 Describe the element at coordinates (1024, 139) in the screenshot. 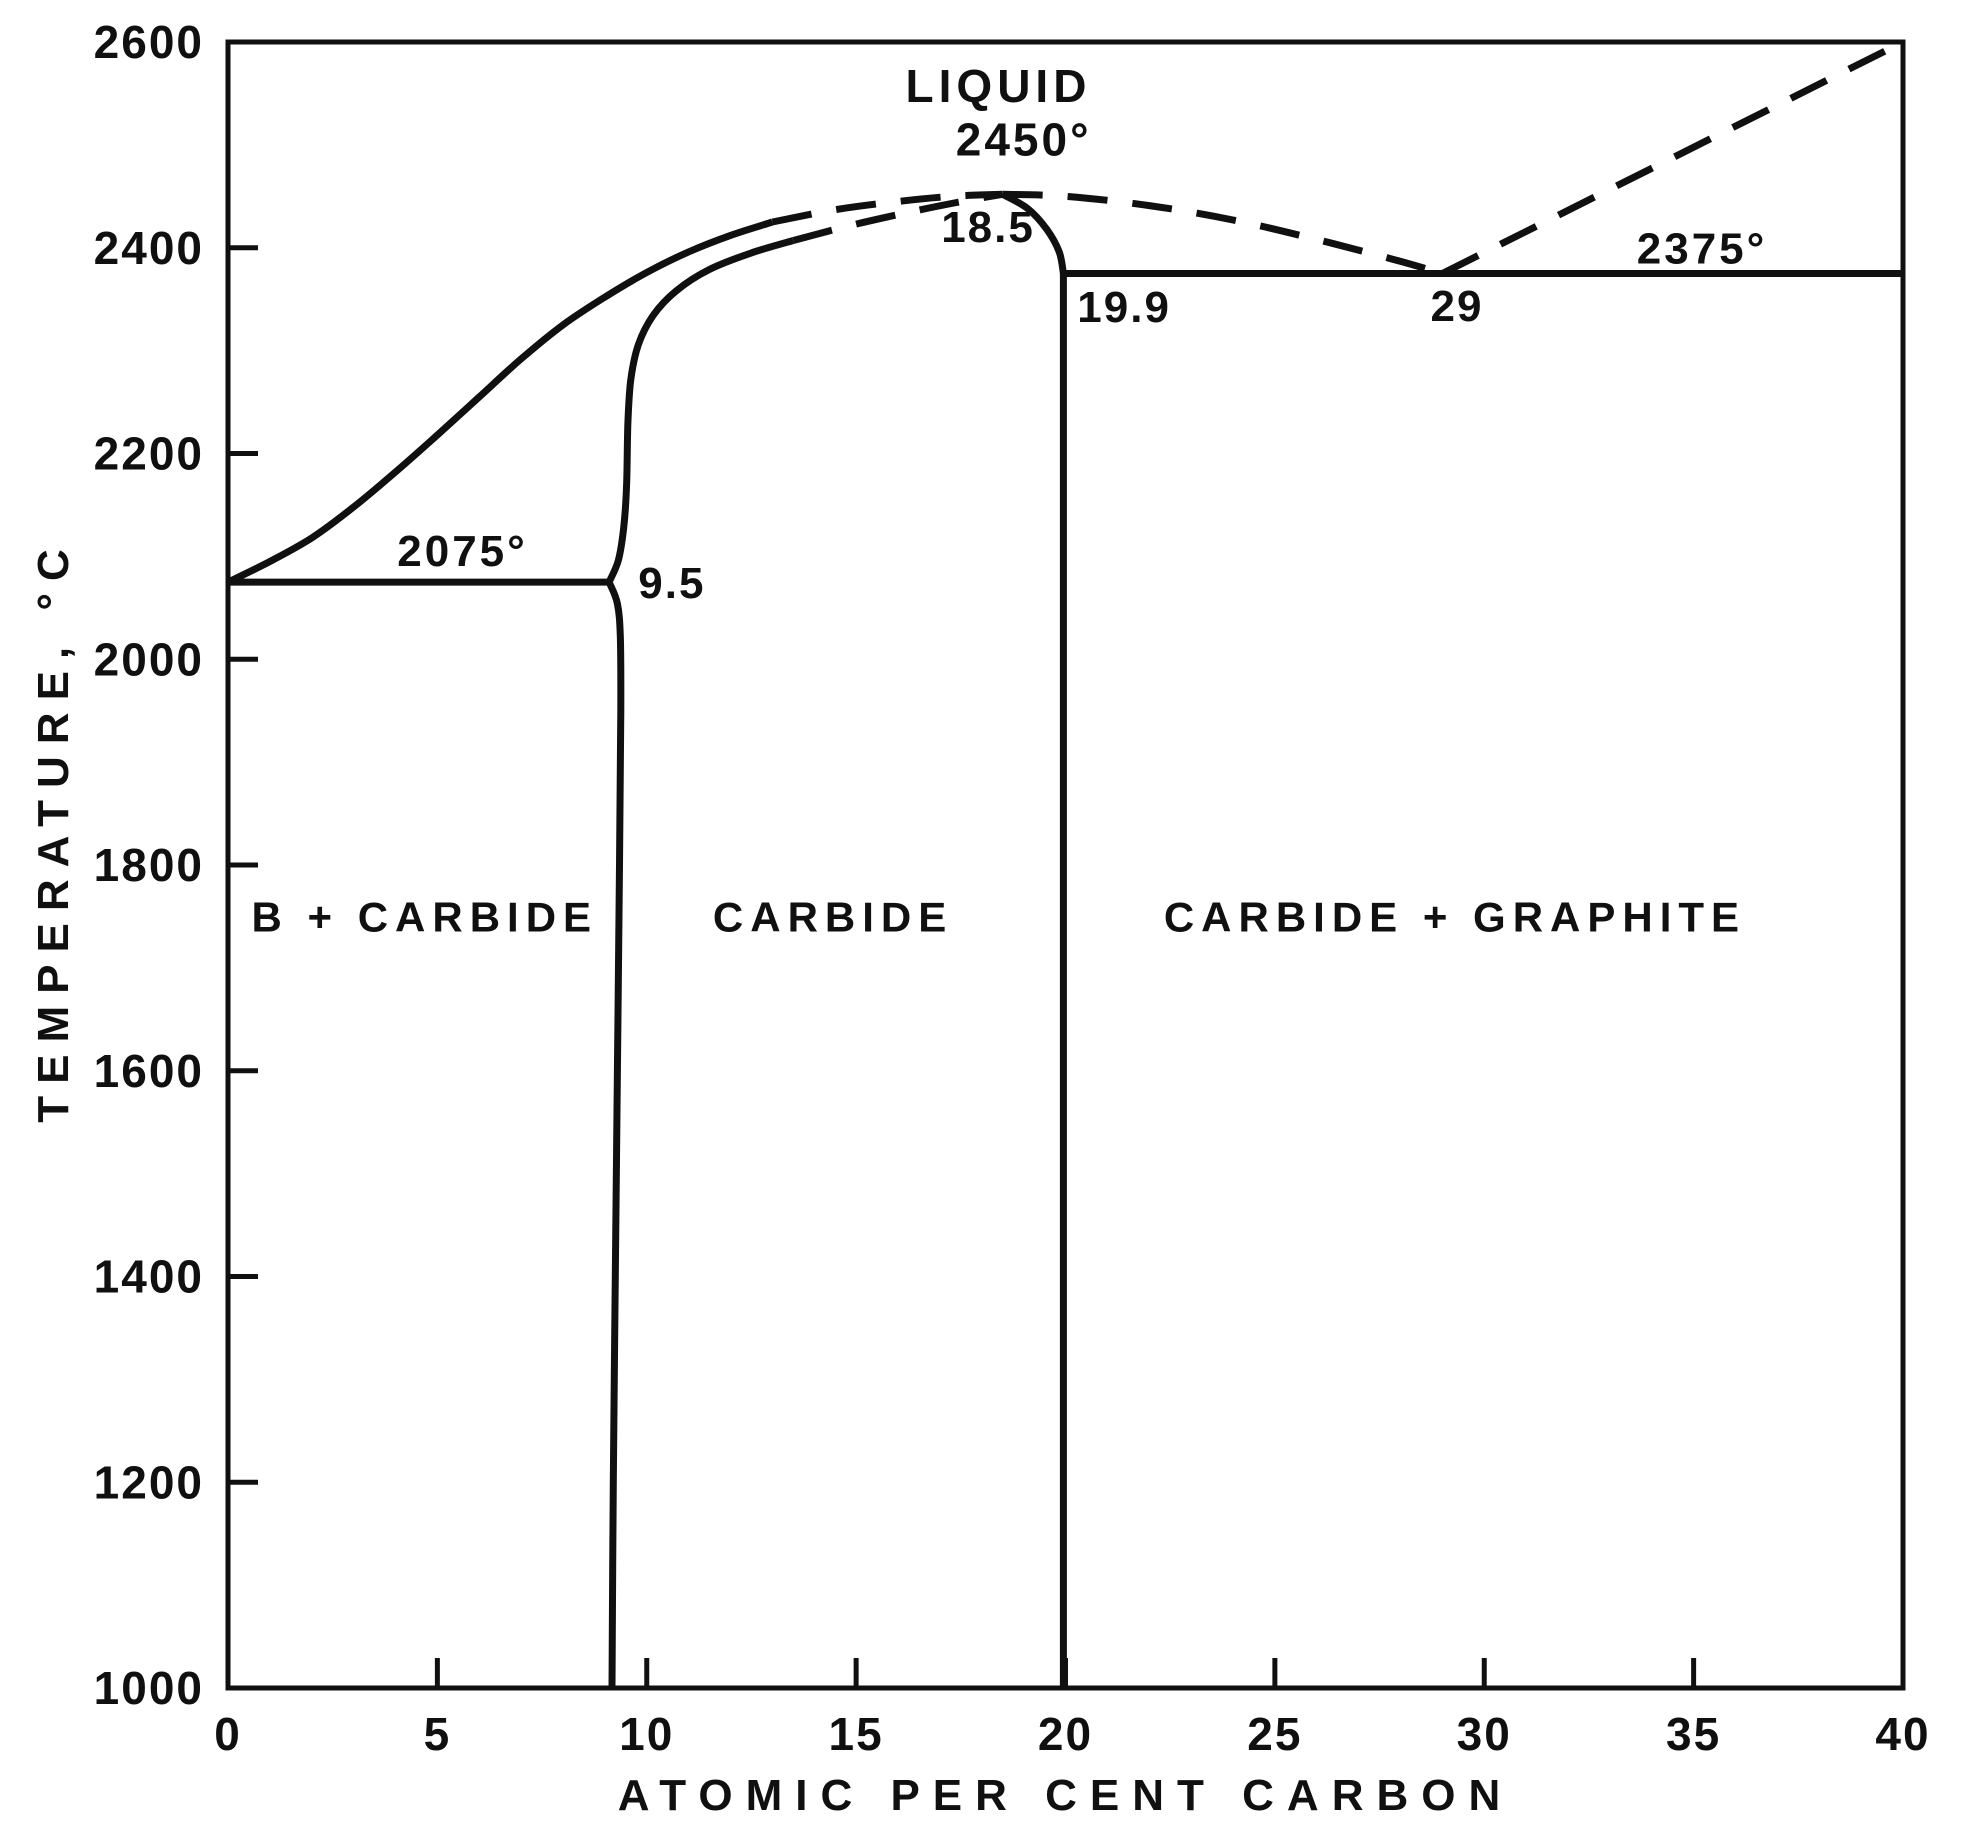

I see `annotation-label-2450: 2450°` at that location.